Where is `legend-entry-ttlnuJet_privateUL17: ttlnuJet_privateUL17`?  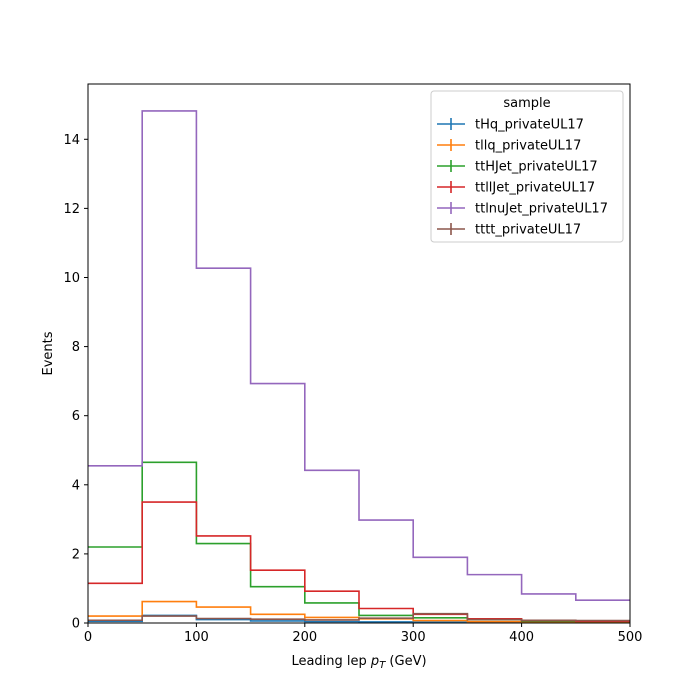
legend-entry-ttlnuJet_privateUL17: ttlnuJet_privateUL17 is located at coordinates (522, 209).